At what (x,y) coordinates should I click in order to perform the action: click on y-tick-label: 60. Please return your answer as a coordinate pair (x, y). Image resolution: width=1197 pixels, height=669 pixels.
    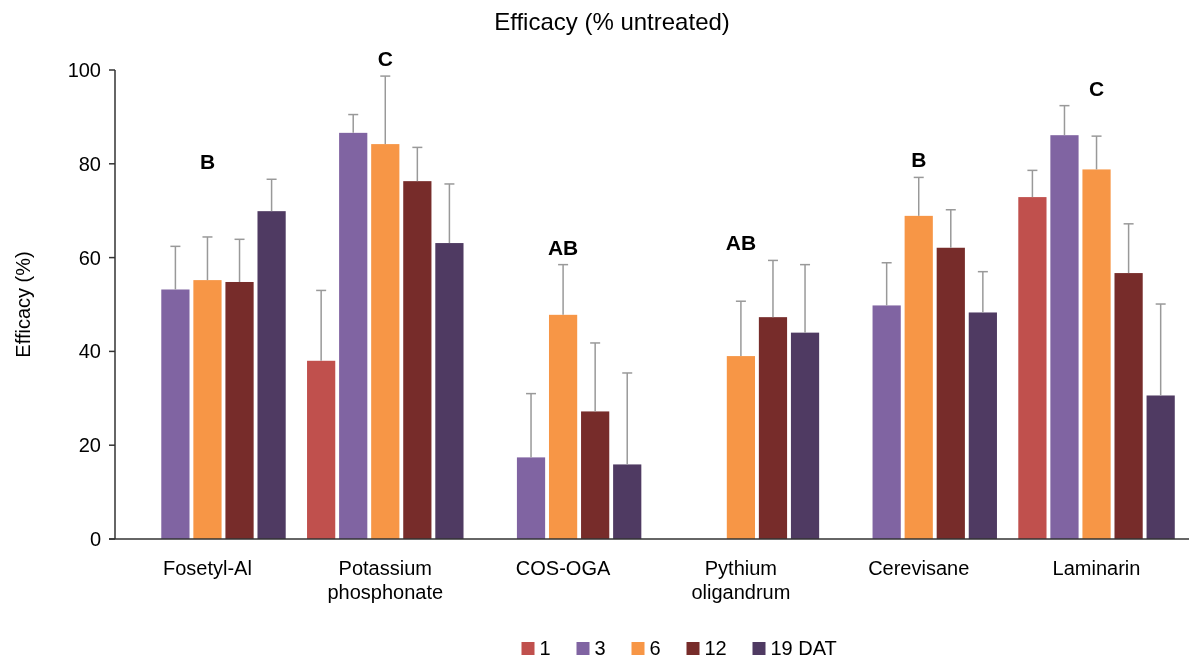
    Looking at the image, I should click on (89, 257).